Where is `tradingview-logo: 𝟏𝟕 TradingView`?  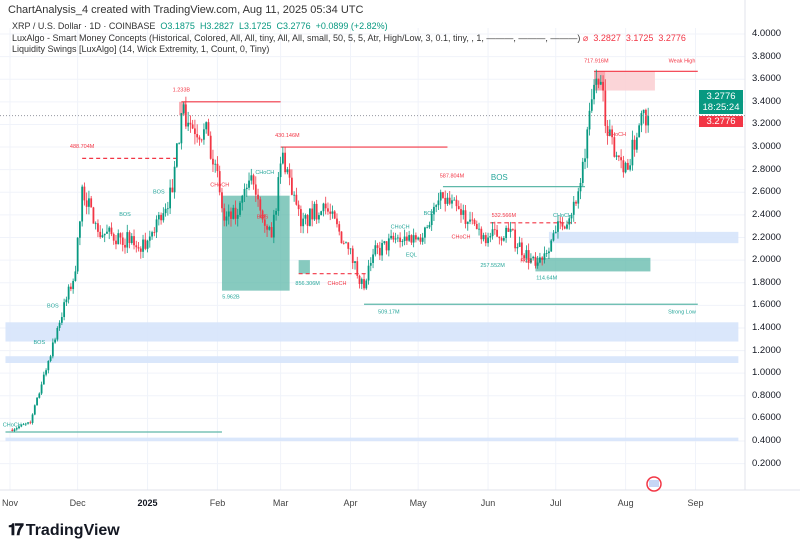 tradingview-logo: 𝟏𝟕 TradingView is located at coordinates (64, 531).